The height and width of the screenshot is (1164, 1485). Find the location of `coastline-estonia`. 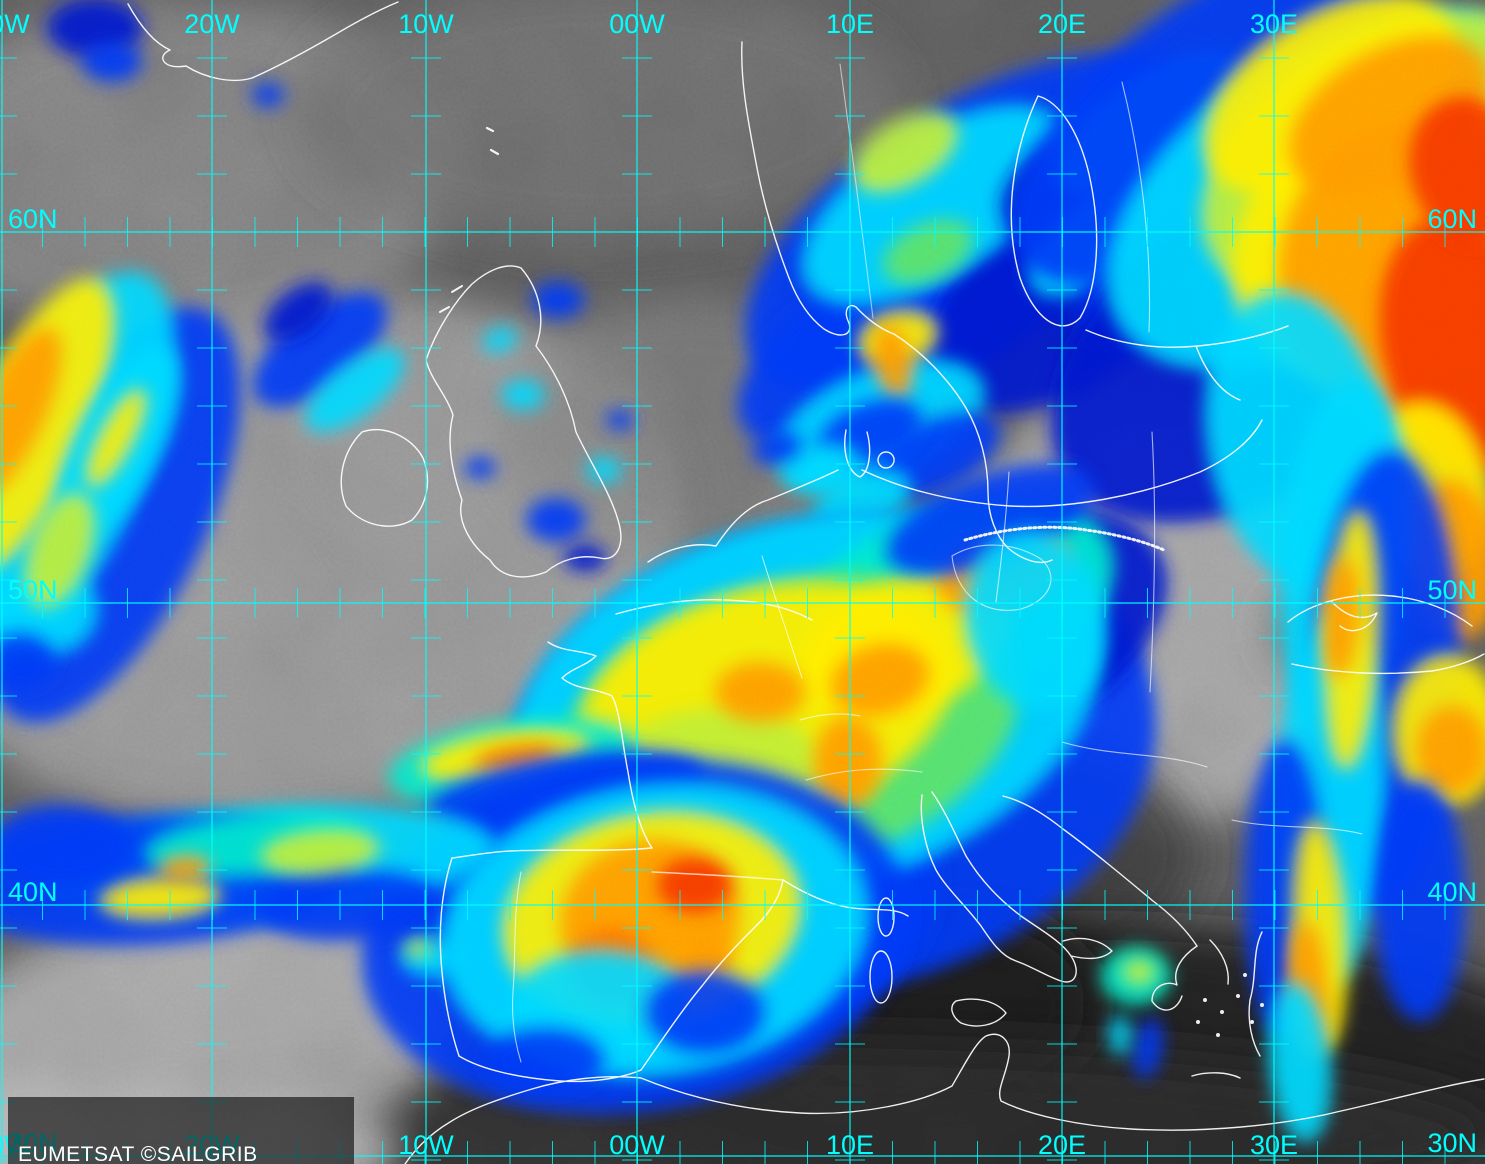

coastline-estonia is located at coordinates (1218, 373).